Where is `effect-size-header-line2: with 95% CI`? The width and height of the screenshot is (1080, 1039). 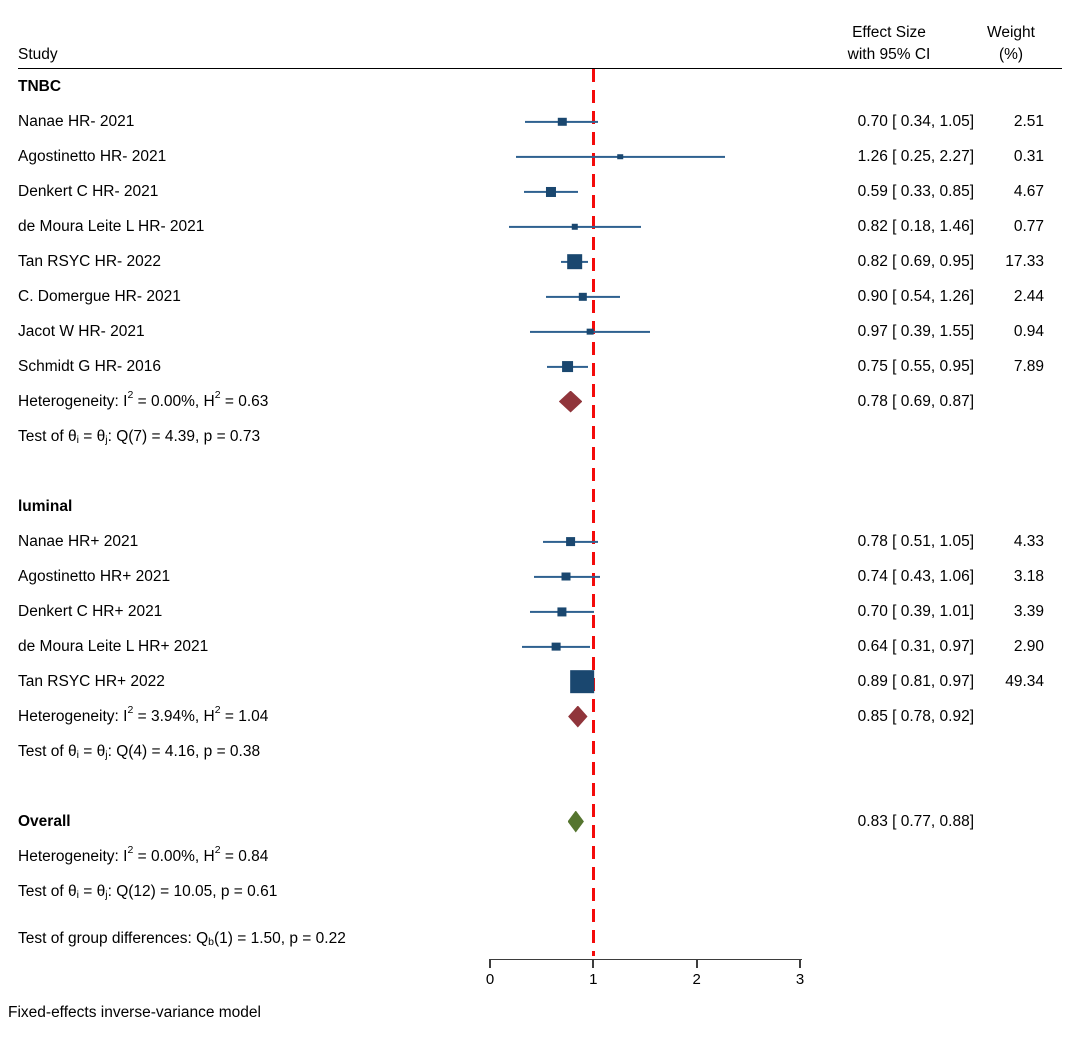
effect-size-header-line2: with 95% CI is located at coordinates (889, 54).